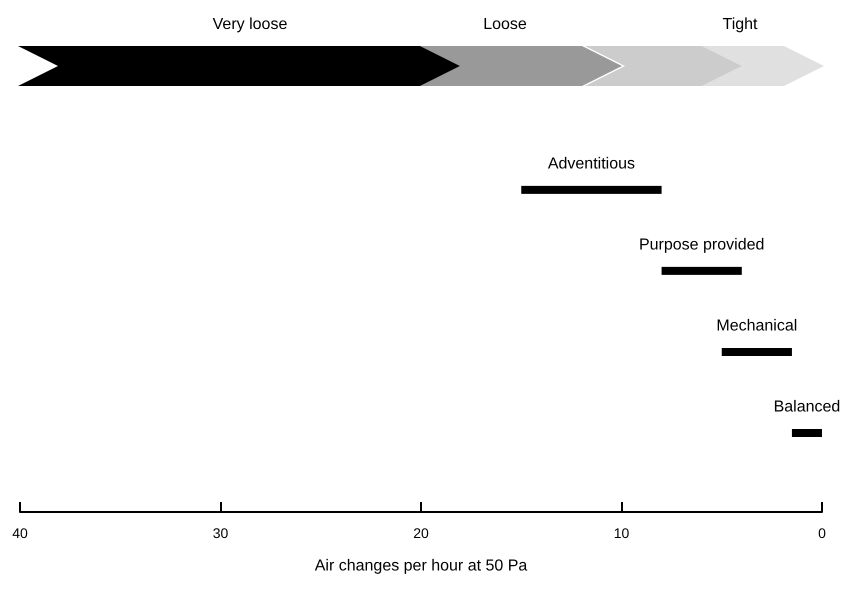  I want to click on text: Very loose, so click(250, 25).